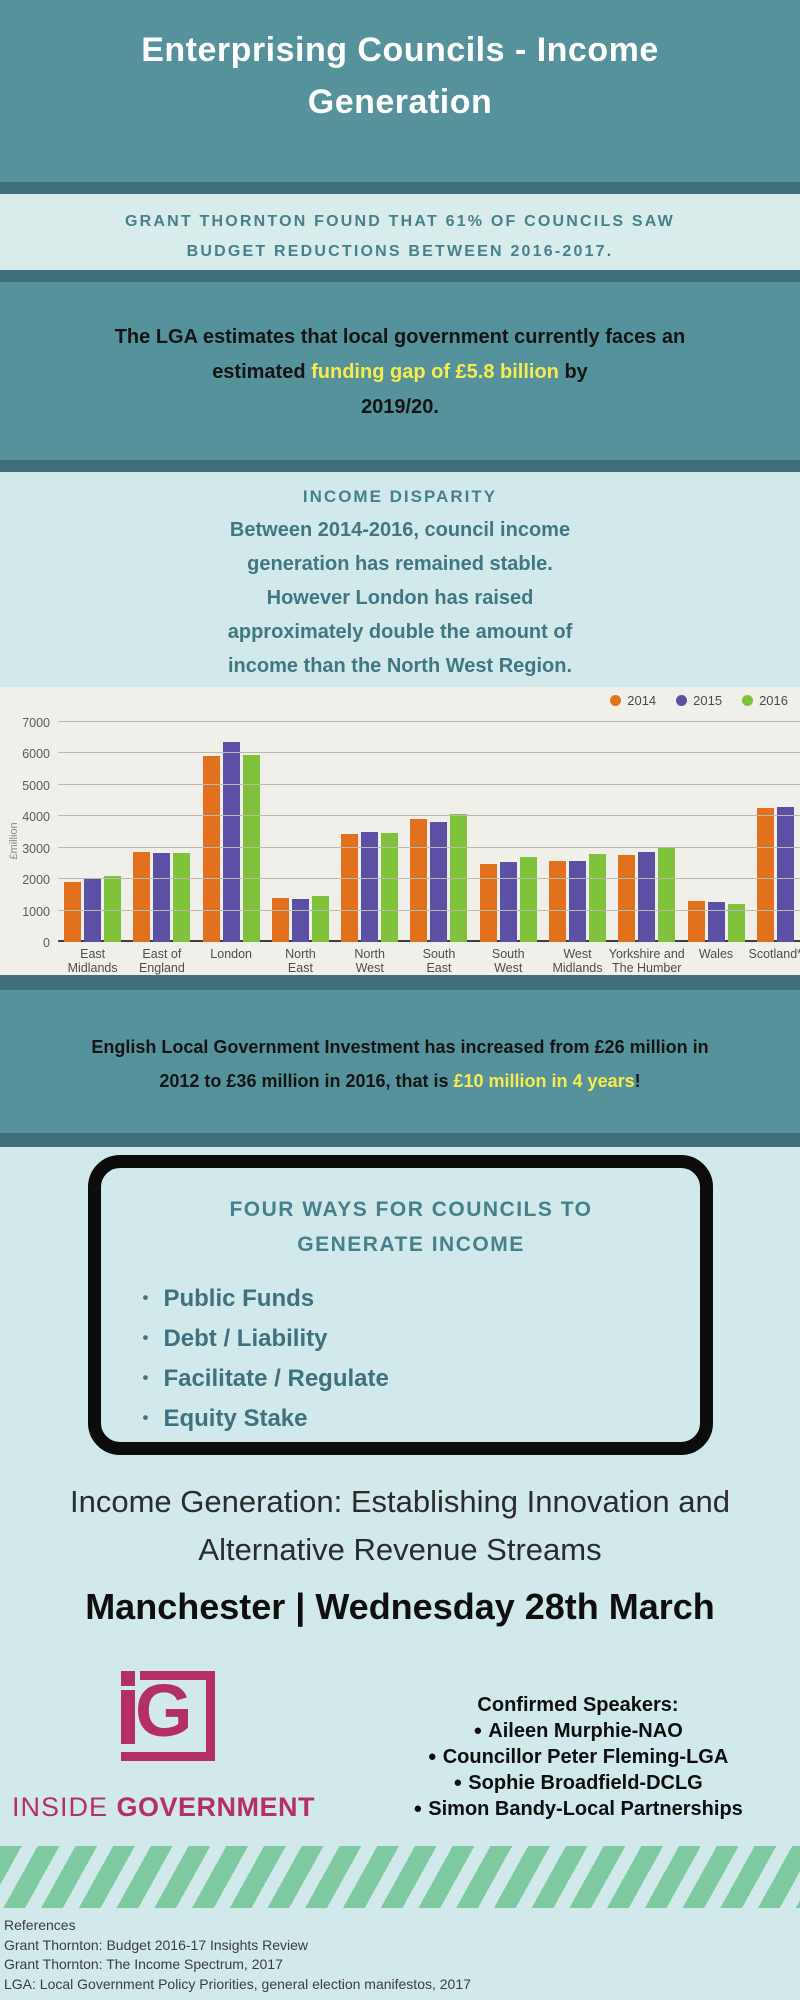 The width and height of the screenshot is (800, 2000). I want to click on speaker-name: Simon Bandy-Local Partnerships, so click(585, 1809).